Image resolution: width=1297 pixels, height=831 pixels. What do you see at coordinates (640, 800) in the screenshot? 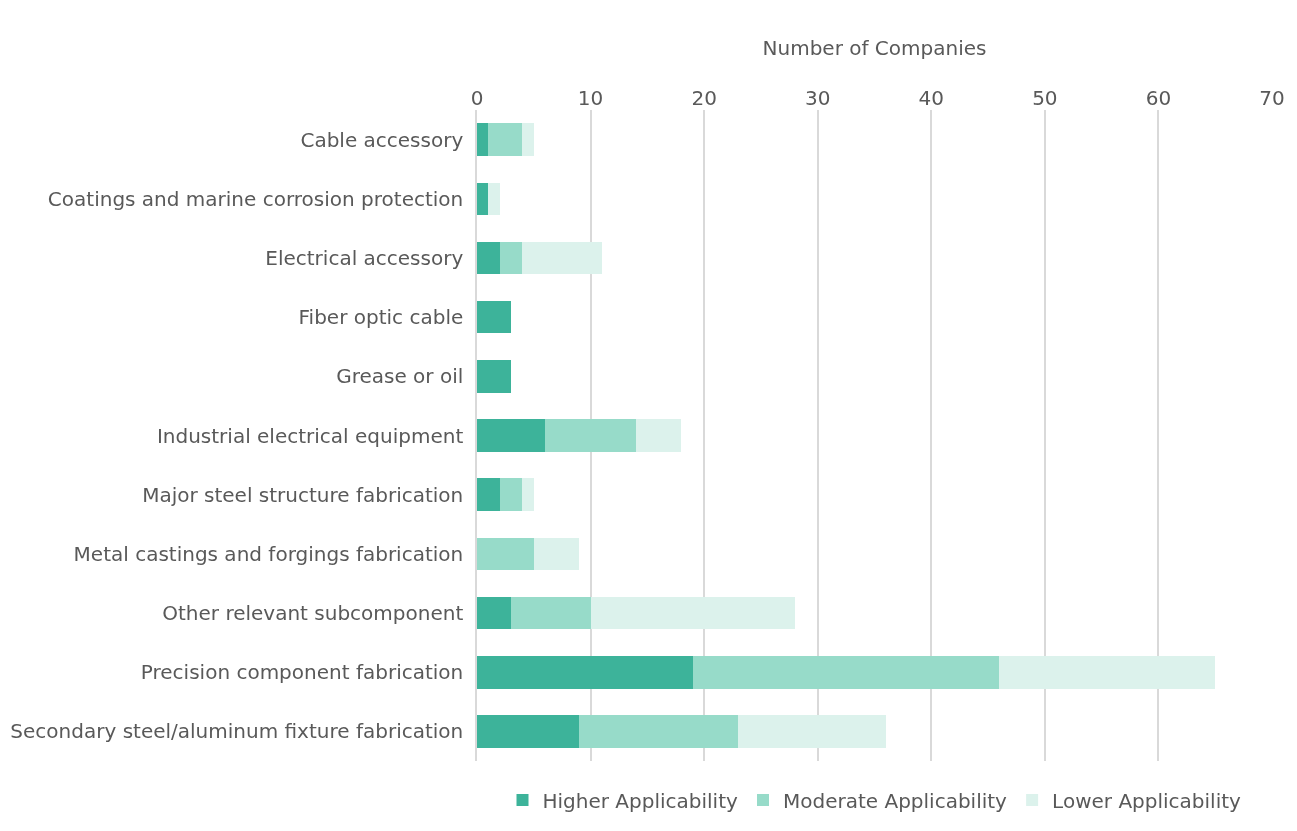
I see `legend-label: Higher Applicability` at bounding box center [640, 800].